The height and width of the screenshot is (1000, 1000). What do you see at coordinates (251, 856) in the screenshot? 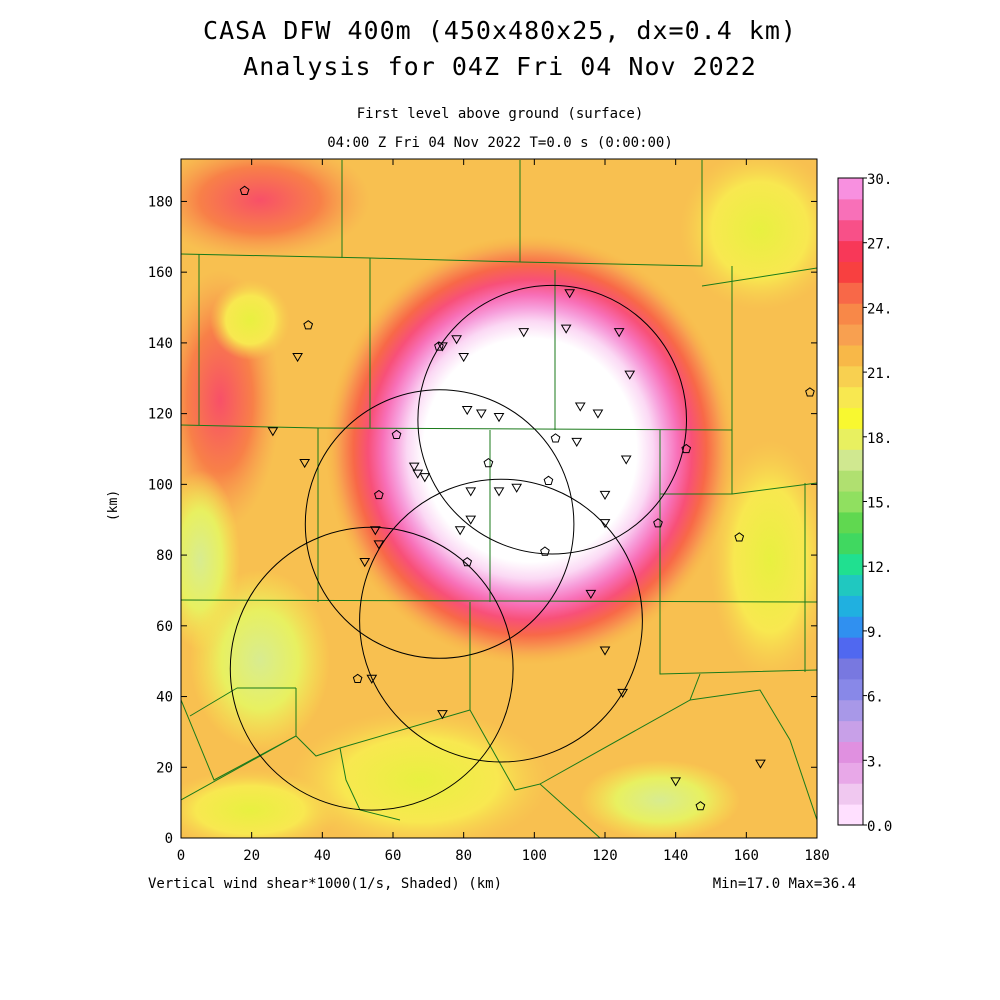
I see `x-tick-label: 20` at bounding box center [251, 856].